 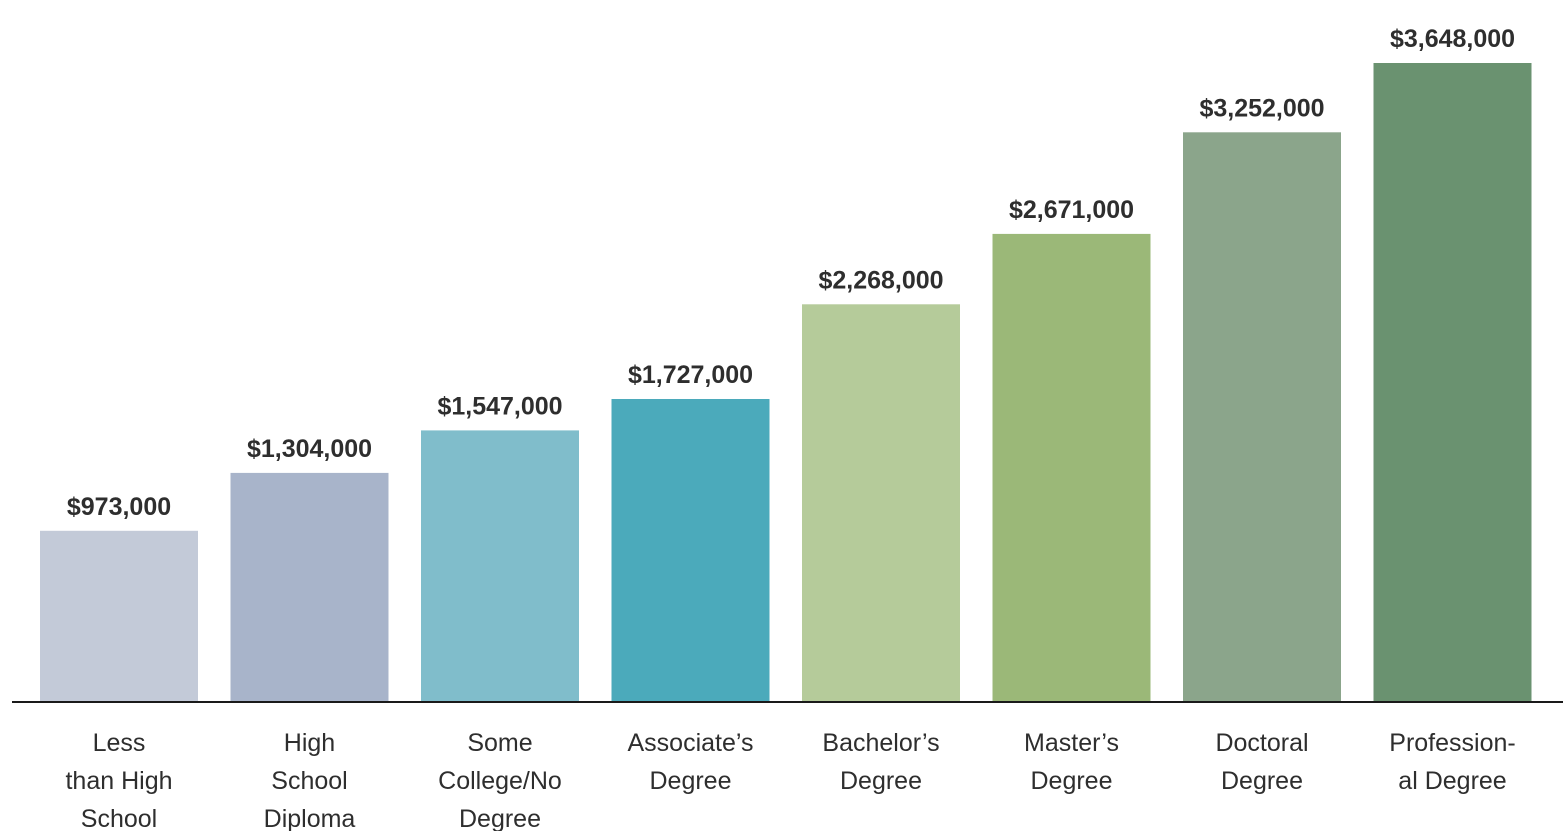 What do you see at coordinates (1261, 743) in the screenshot?
I see `category-label-line: Doctoral` at bounding box center [1261, 743].